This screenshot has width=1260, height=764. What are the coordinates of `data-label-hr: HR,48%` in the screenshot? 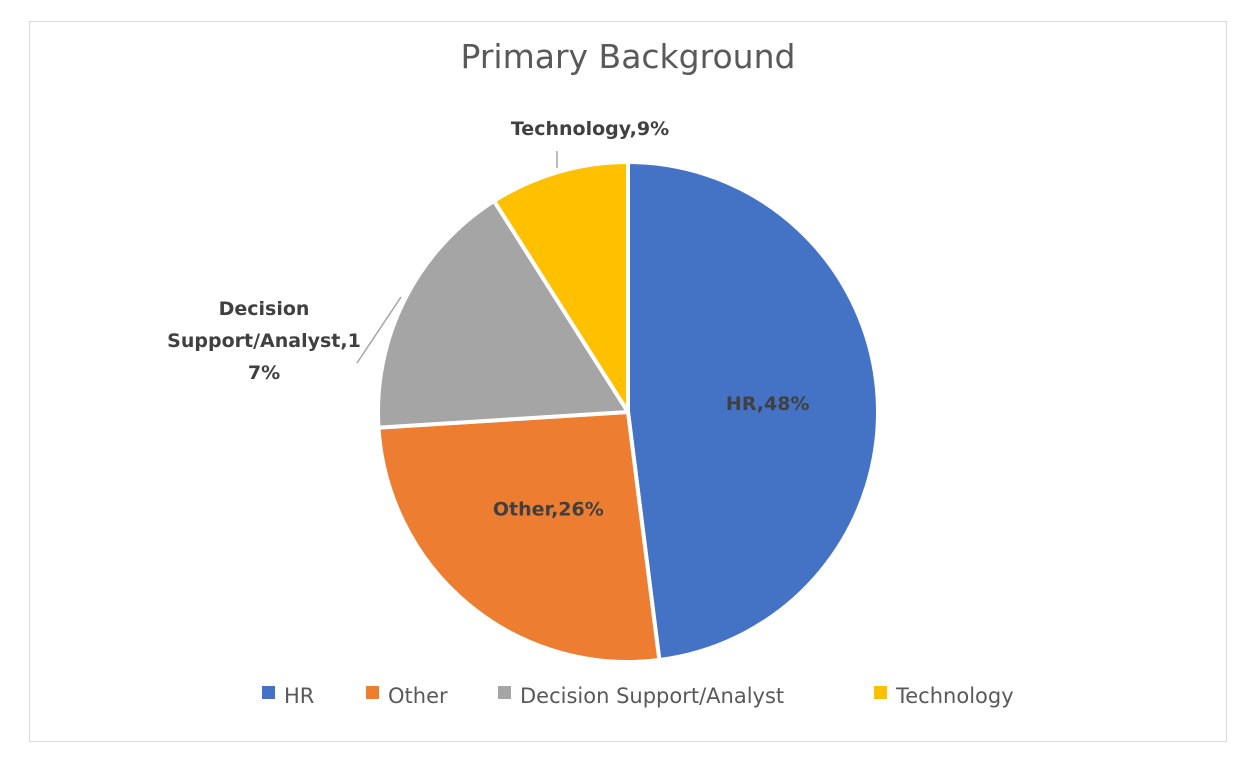 It's located at (768, 404).